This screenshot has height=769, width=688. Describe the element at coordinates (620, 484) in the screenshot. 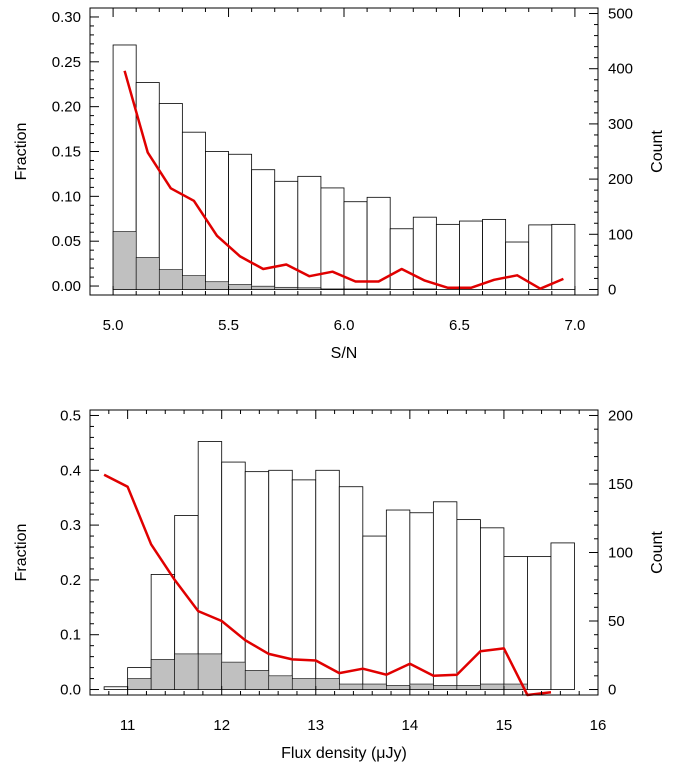

I see `flux-right-y-tick-label: 150` at that location.